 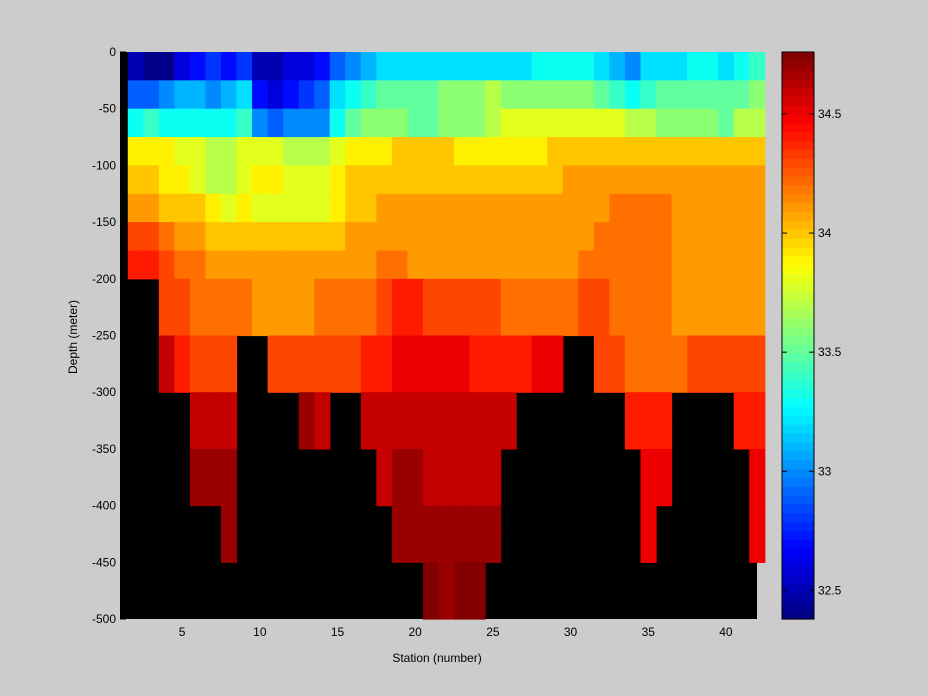 What do you see at coordinates (416, 632) in the screenshot?
I see `x-tick-label: 20` at bounding box center [416, 632].